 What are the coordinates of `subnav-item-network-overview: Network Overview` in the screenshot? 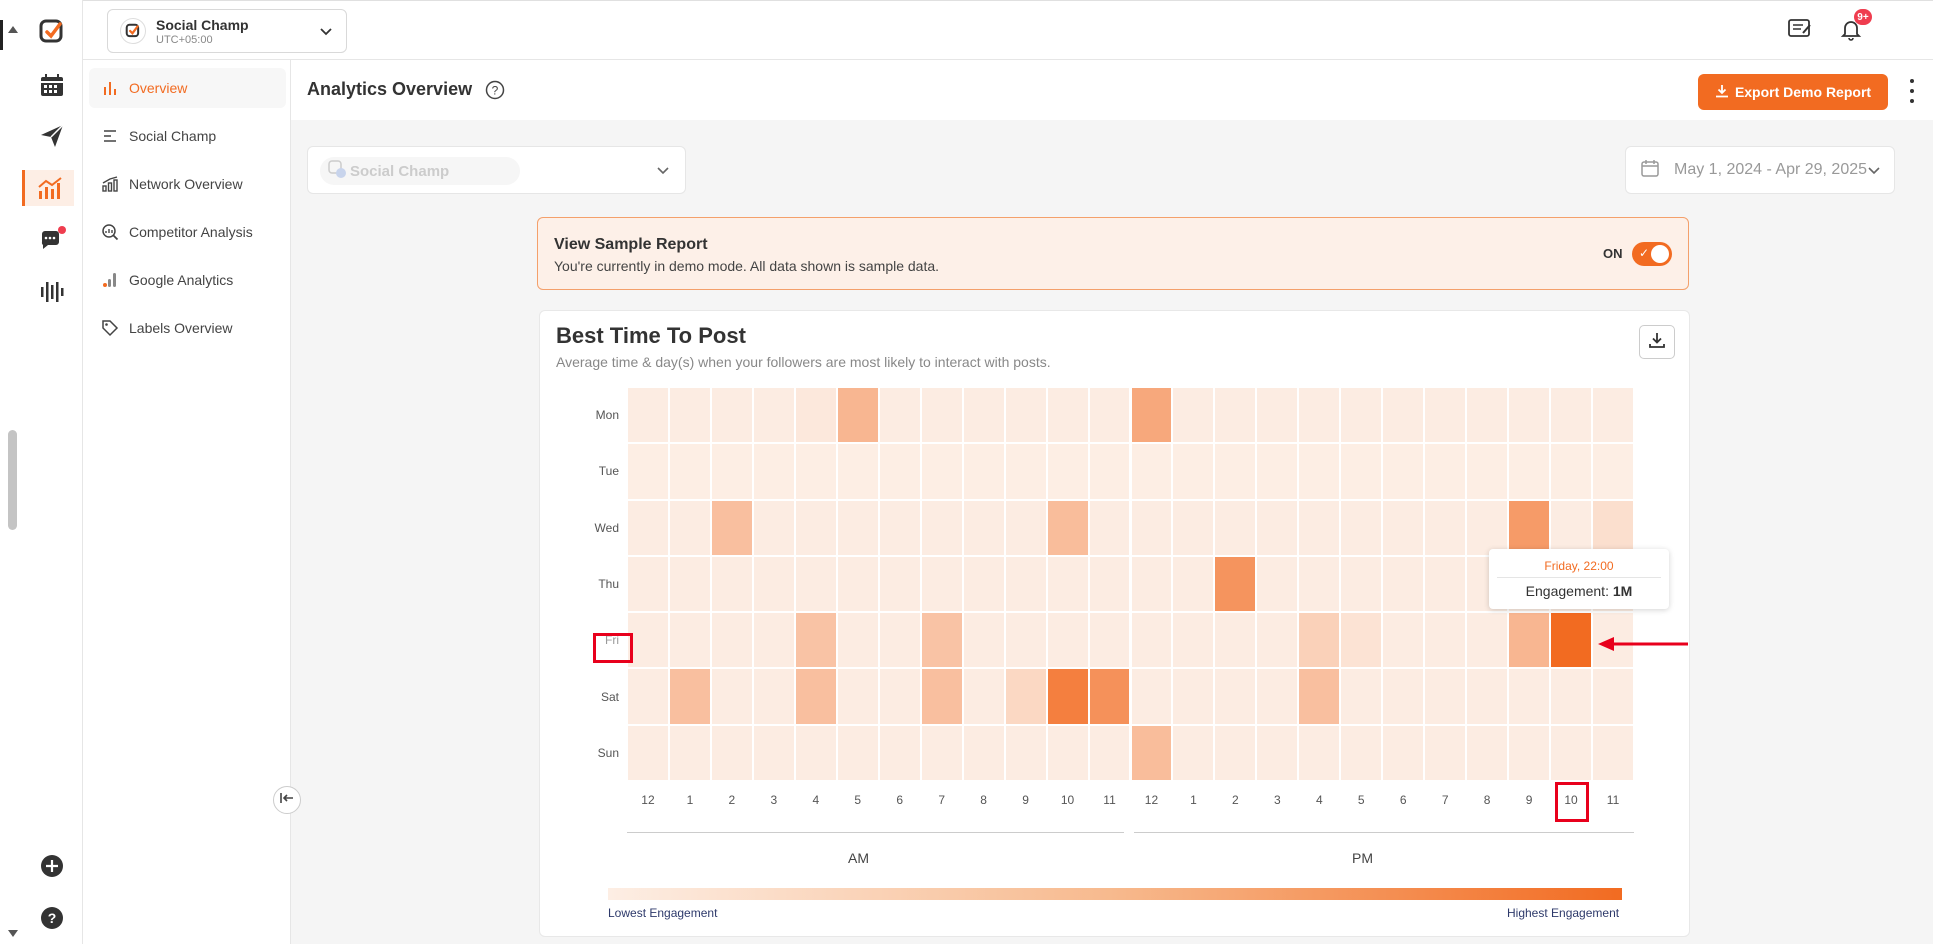 It's located at (187, 184).